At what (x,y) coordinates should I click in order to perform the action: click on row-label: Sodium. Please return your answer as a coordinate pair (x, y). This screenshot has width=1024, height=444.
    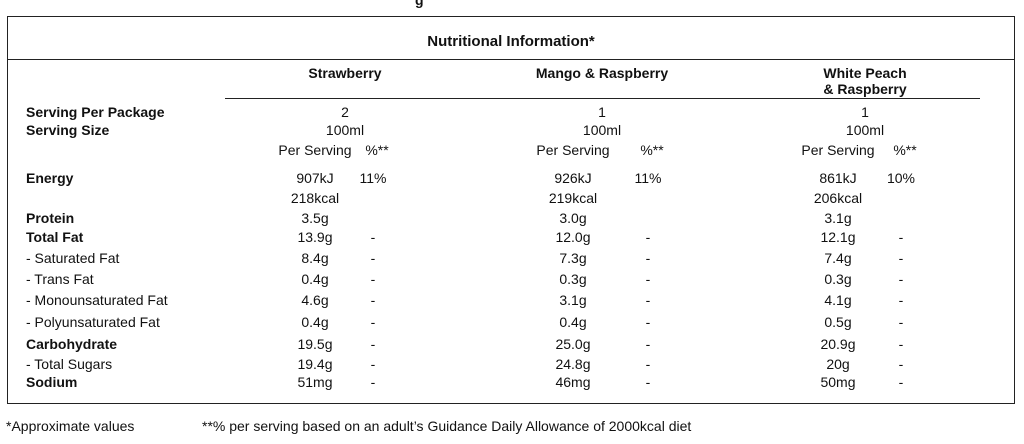
    Looking at the image, I should click on (52, 382).